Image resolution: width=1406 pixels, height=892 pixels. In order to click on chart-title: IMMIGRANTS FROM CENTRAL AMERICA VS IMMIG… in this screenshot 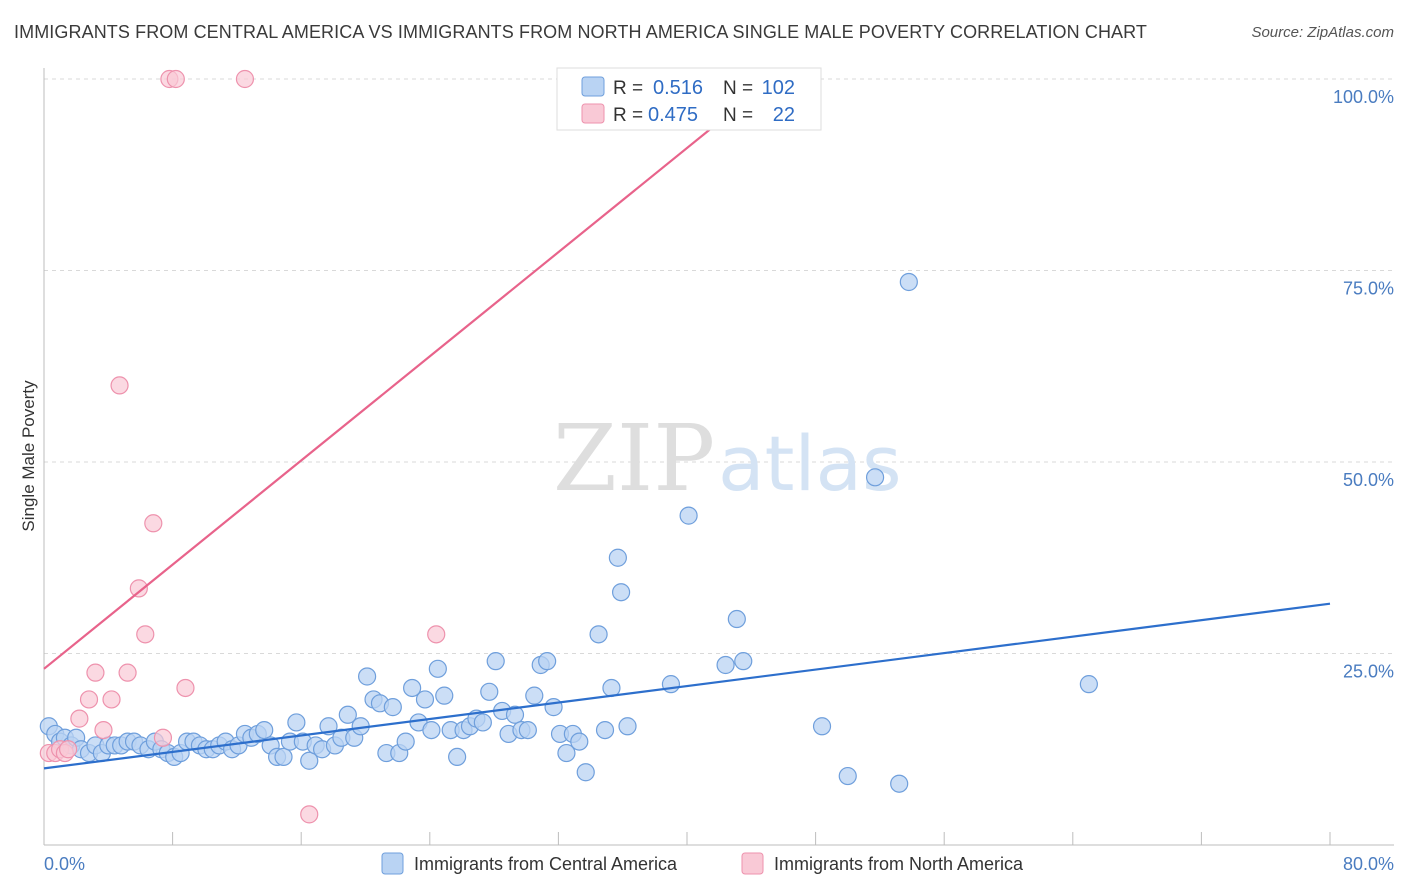, I will do `click(581, 32)`.